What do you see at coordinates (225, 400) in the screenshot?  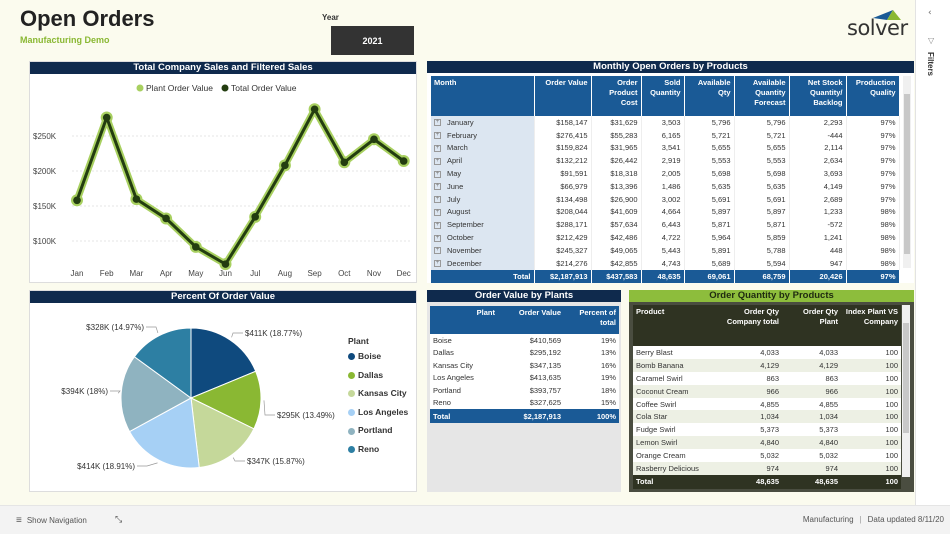 I see `pie-slice-dallas` at bounding box center [225, 400].